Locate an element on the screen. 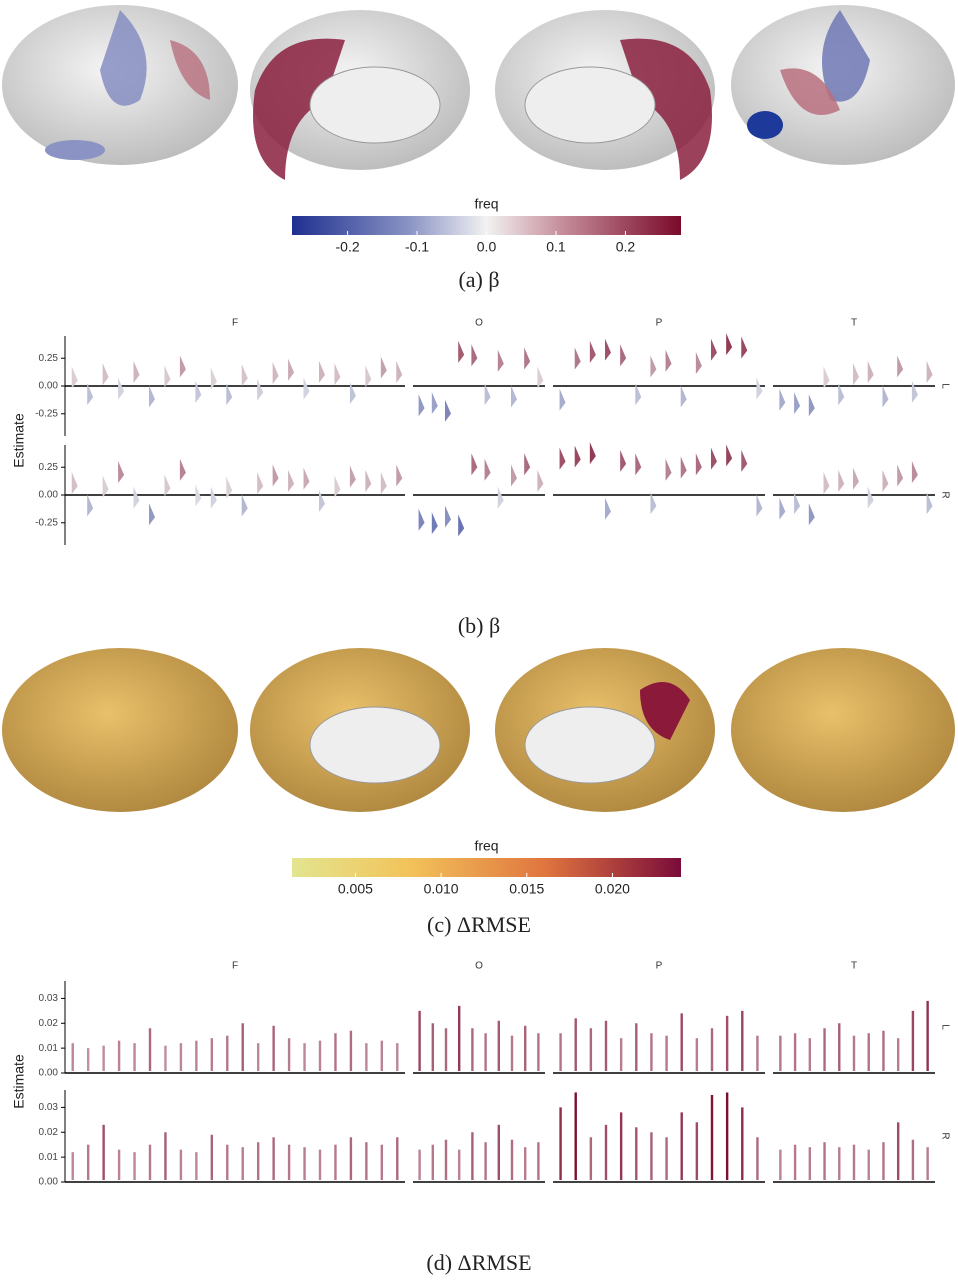 The width and height of the screenshot is (958, 1288). y-tick-label: 0.25 is located at coordinates (49, 467).